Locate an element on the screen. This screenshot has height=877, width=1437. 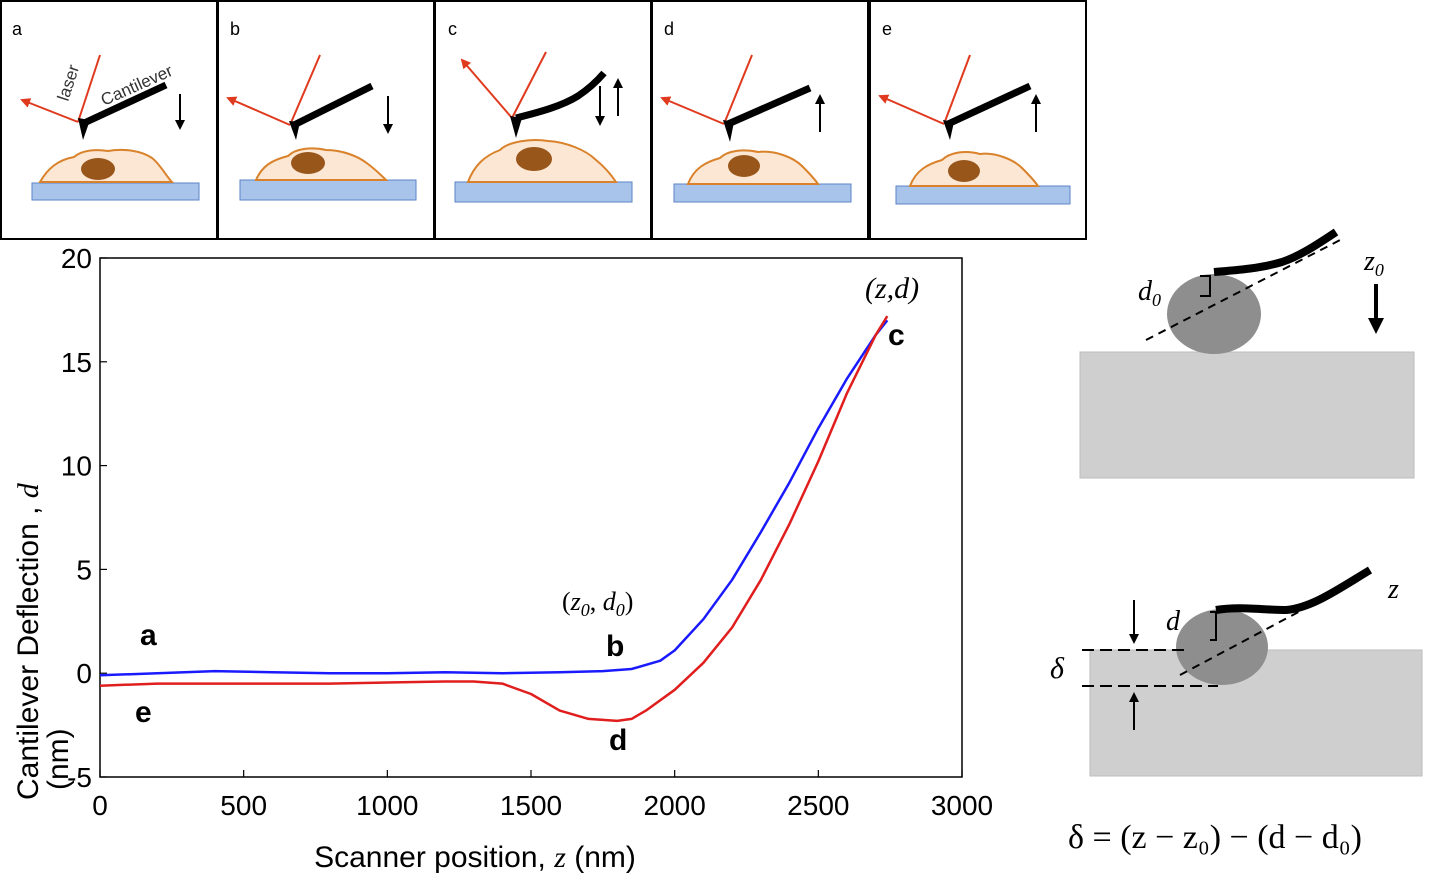
panel-d: d is located at coordinates (760, 120).